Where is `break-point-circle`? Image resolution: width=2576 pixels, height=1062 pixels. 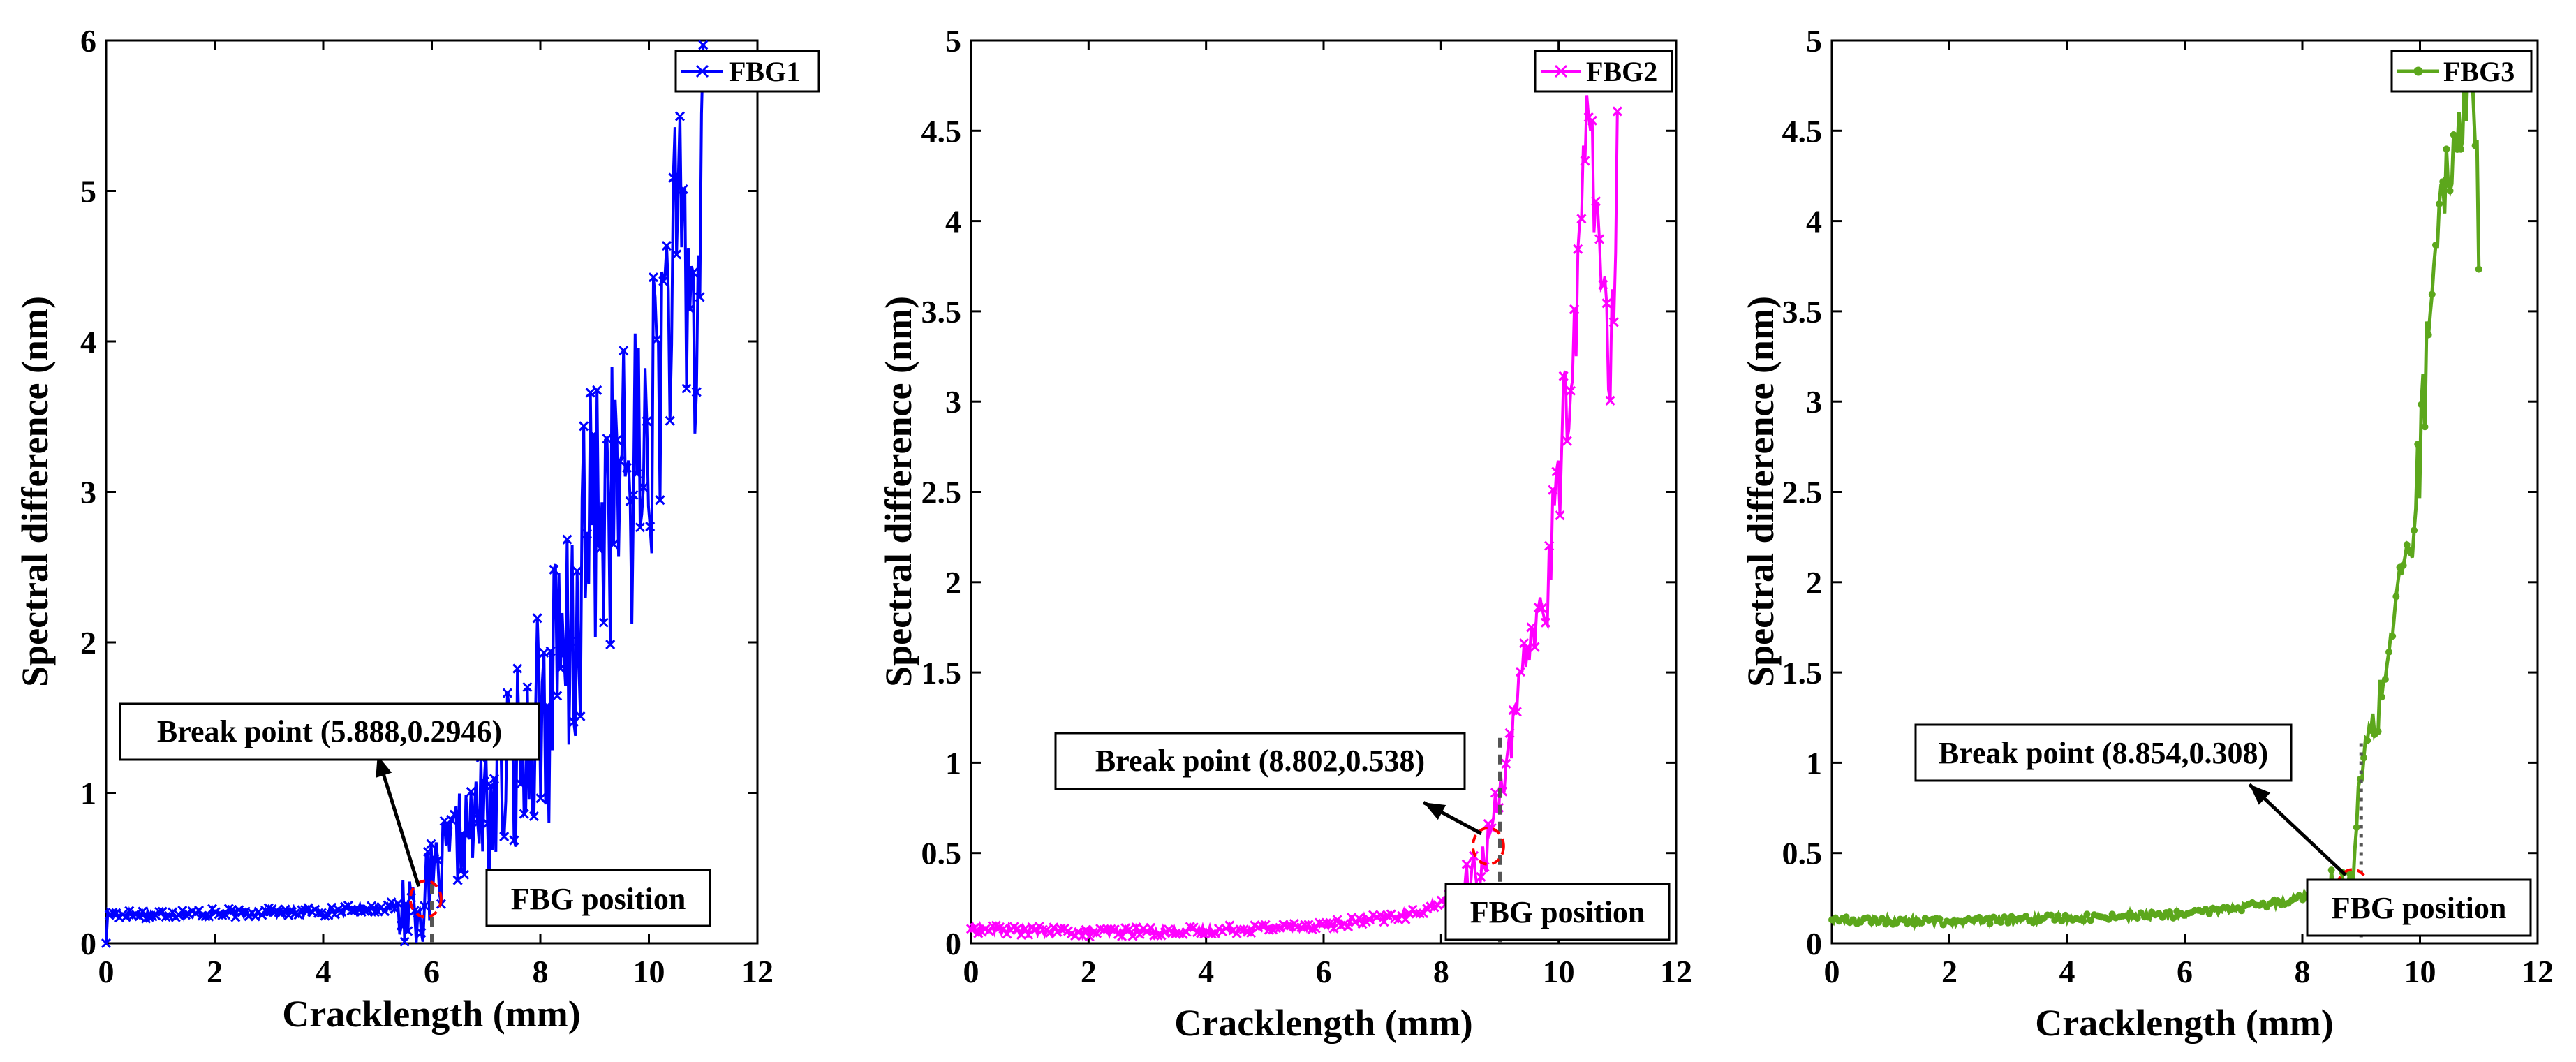 break-point-circle is located at coordinates (1488, 846).